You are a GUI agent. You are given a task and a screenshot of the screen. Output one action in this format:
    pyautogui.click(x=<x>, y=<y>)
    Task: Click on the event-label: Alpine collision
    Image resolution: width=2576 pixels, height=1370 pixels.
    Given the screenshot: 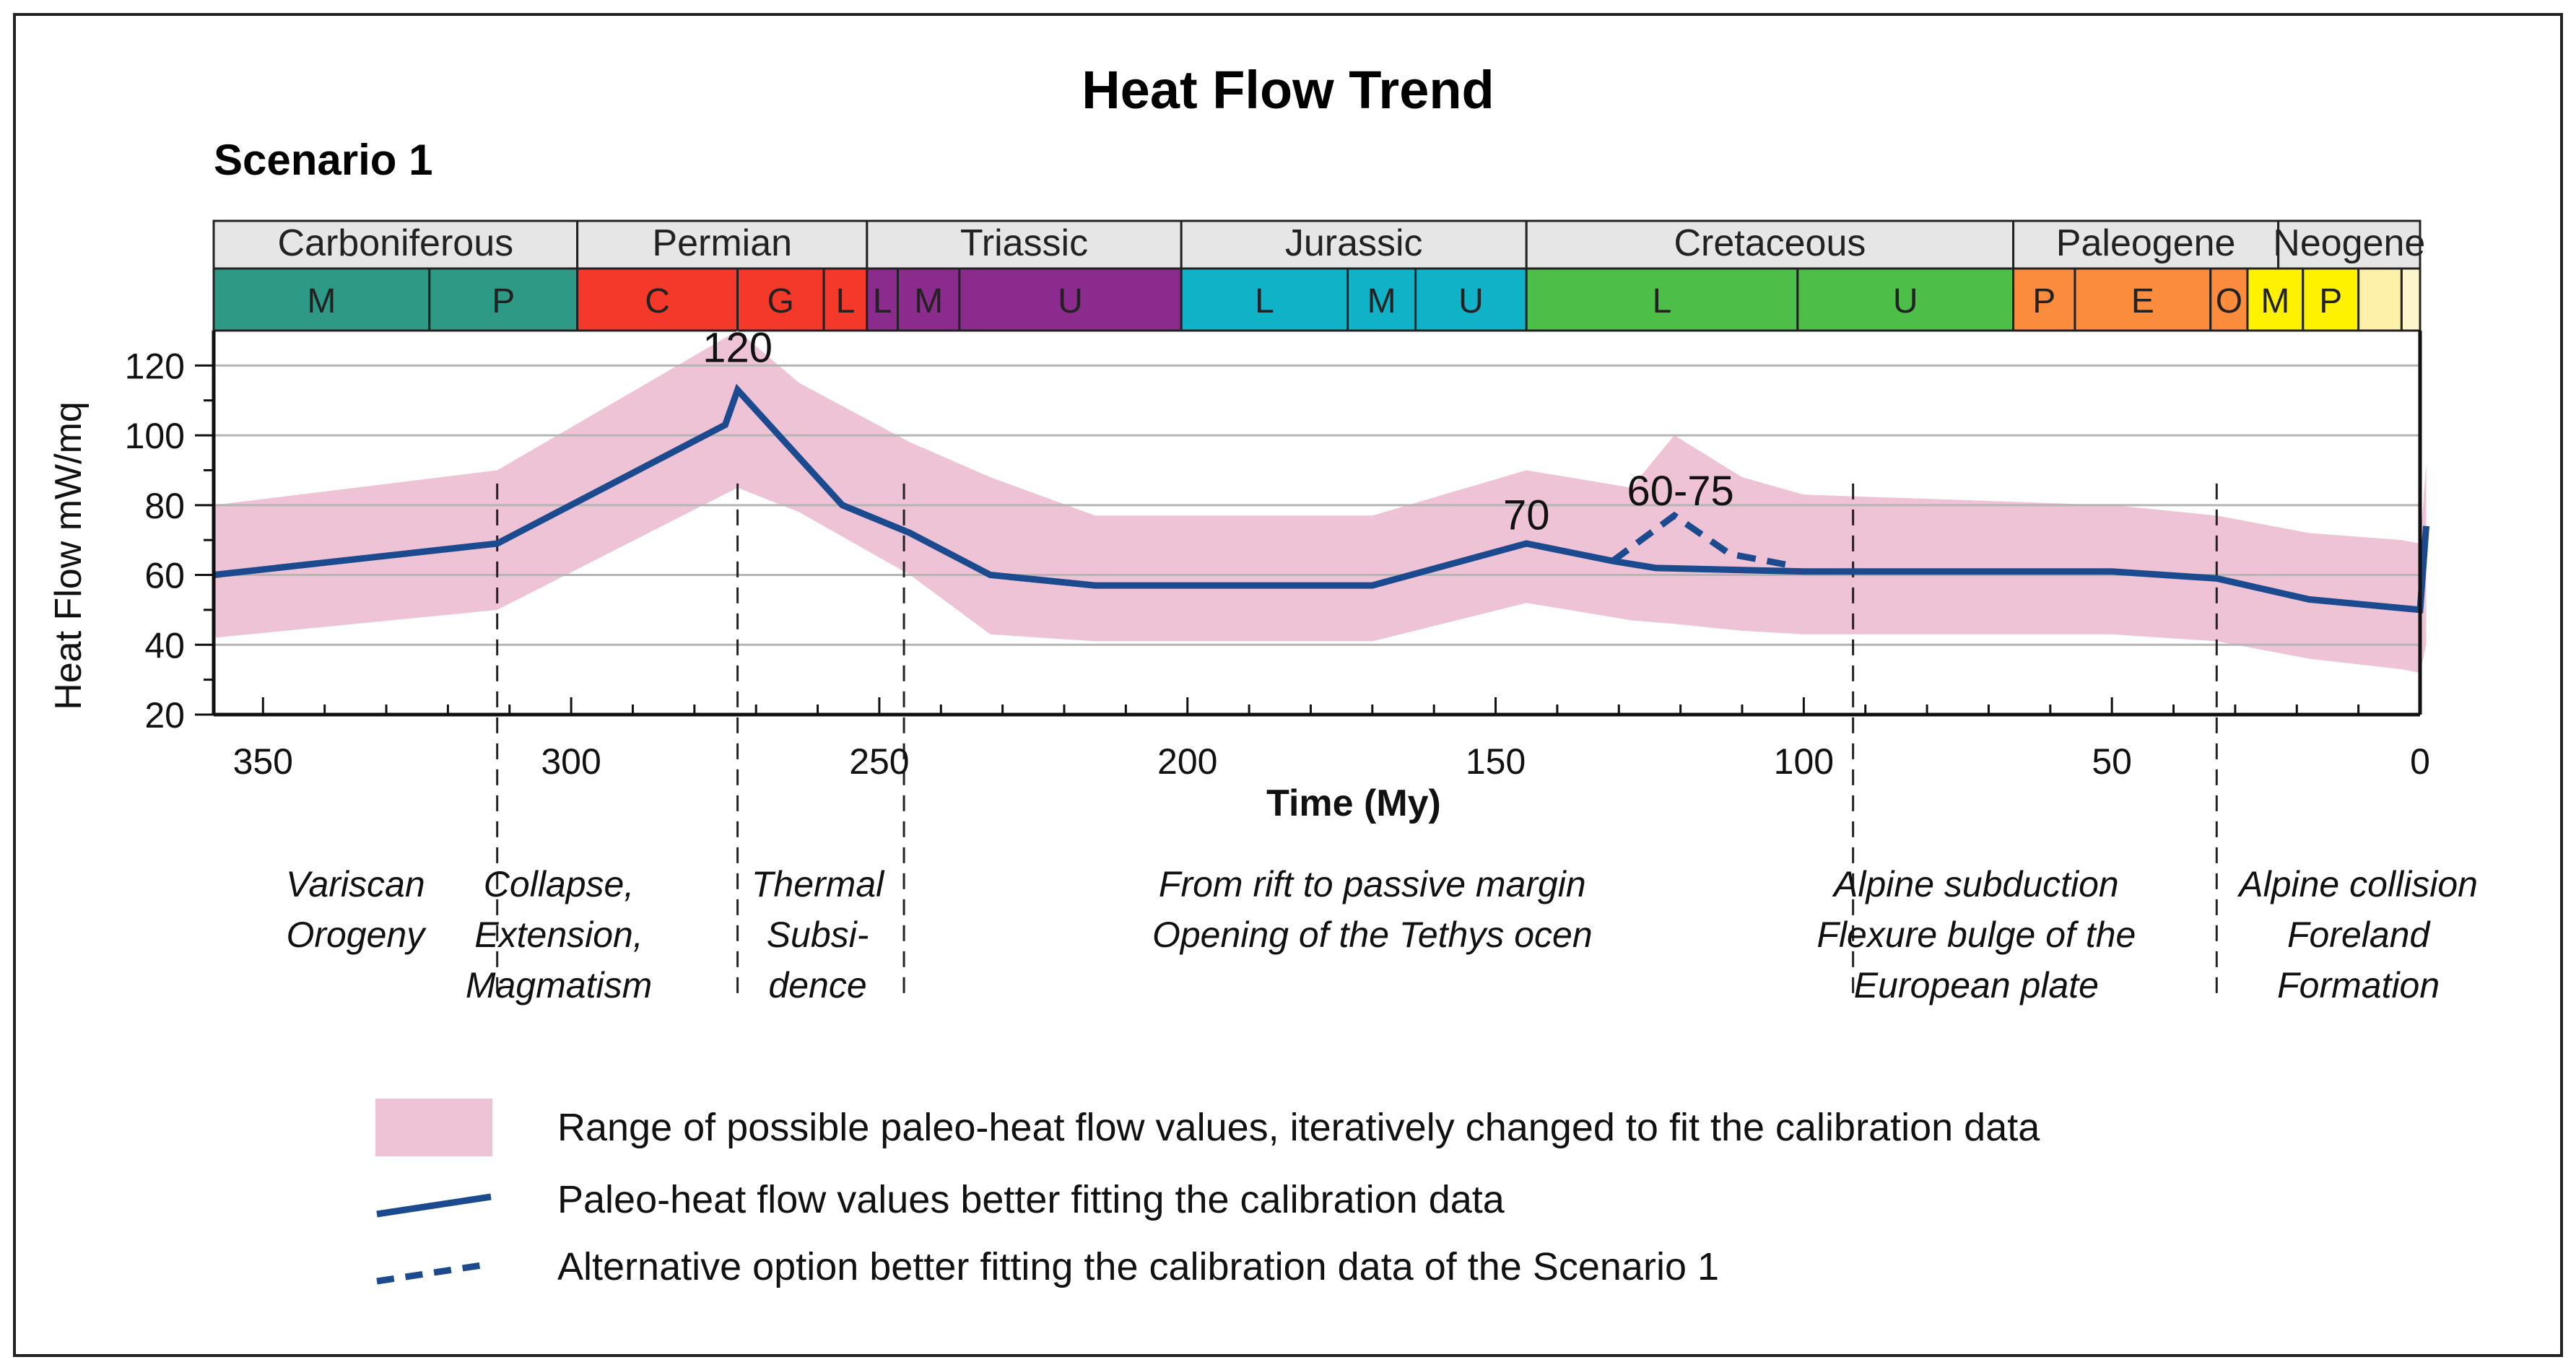 What is the action you would take?
    pyautogui.click(x=2357, y=884)
    